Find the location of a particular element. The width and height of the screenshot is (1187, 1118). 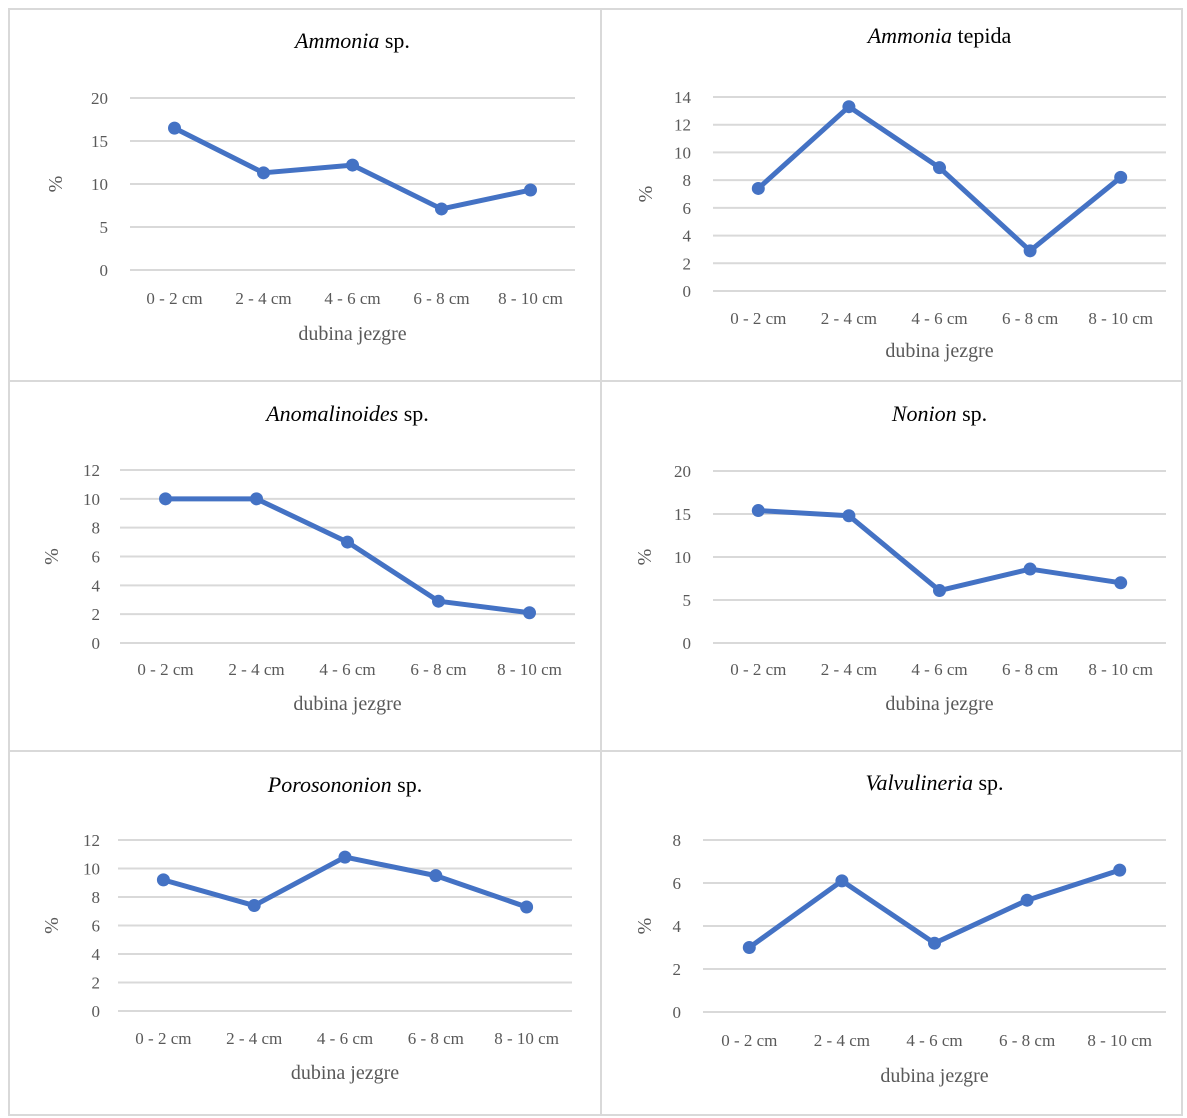

y-tick-label: 14 is located at coordinates (683, 97).